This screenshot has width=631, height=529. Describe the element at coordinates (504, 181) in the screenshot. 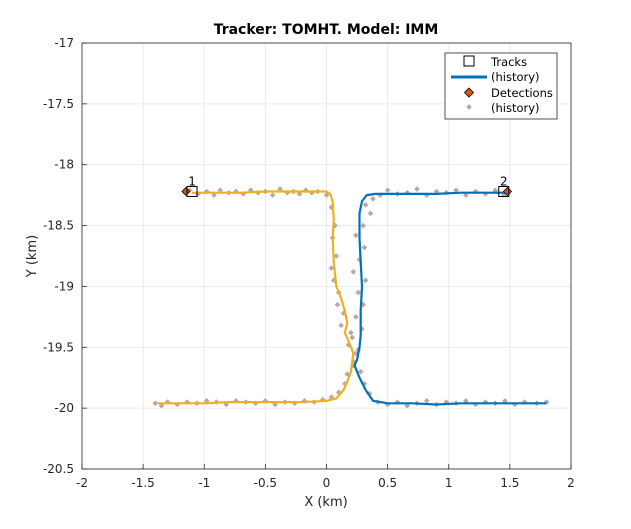

I see `track-2-label: 2` at that location.